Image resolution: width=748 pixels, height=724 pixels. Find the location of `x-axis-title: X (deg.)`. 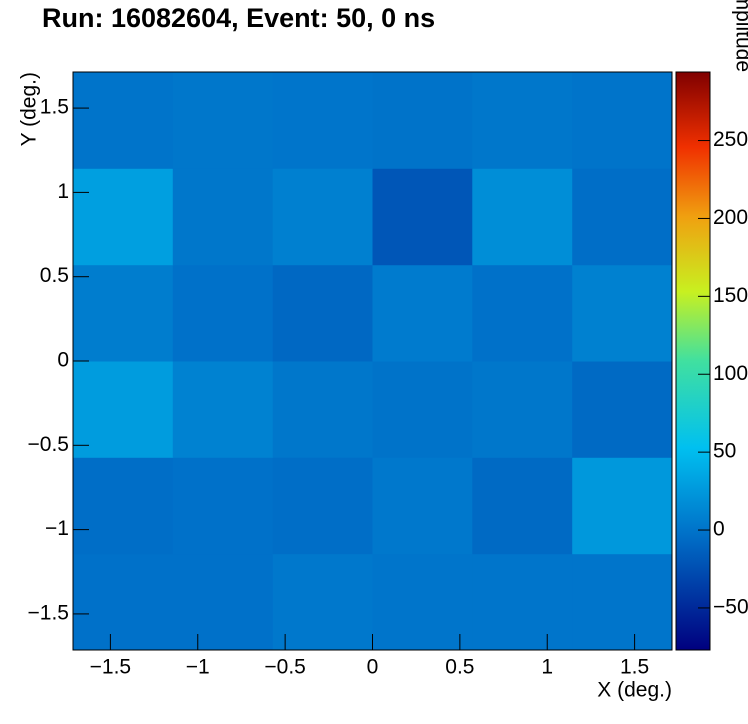

x-axis-title: X (deg.) is located at coordinates (634, 690).